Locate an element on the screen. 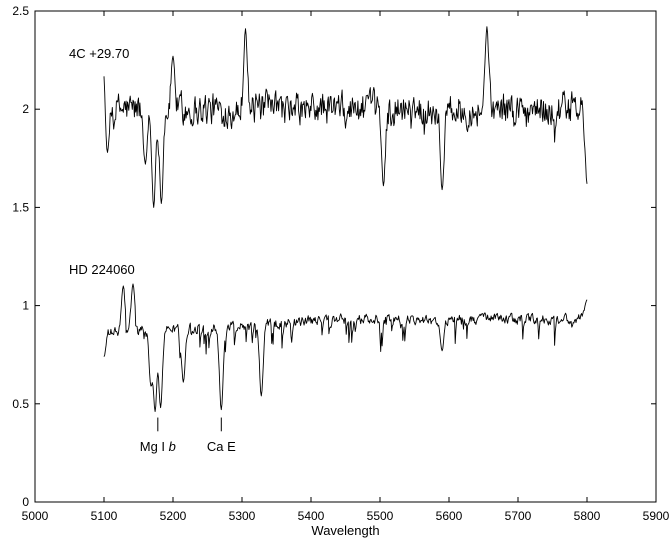  annotation-label: Mg I b is located at coordinates (158, 446).